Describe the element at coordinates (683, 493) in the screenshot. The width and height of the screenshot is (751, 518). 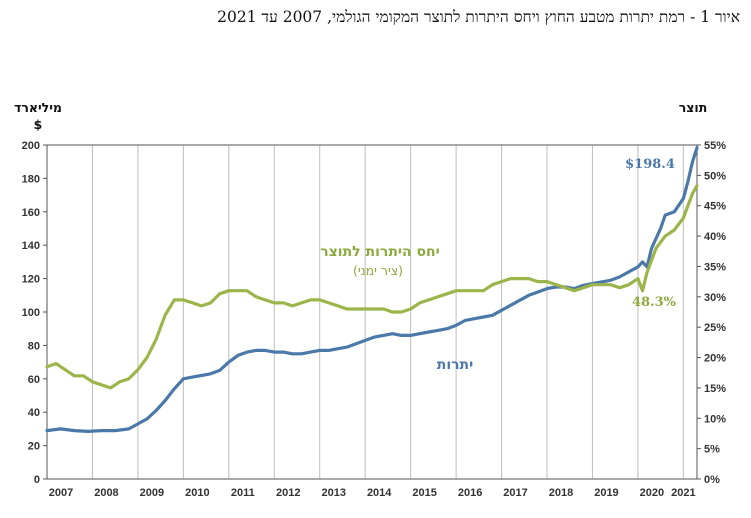
I see `year-label: 2021` at that location.